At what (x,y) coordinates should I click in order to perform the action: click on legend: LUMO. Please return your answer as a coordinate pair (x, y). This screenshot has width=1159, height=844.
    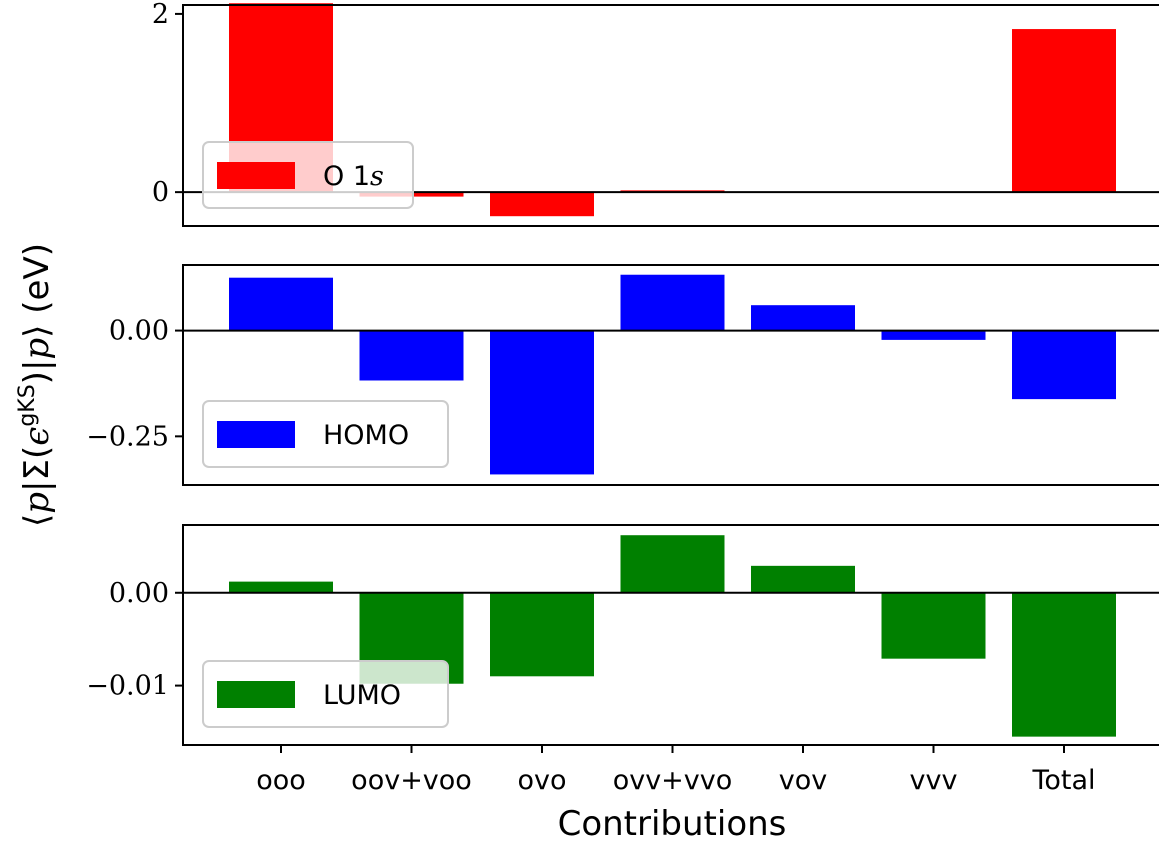
    Looking at the image, I should click on (325, 694).